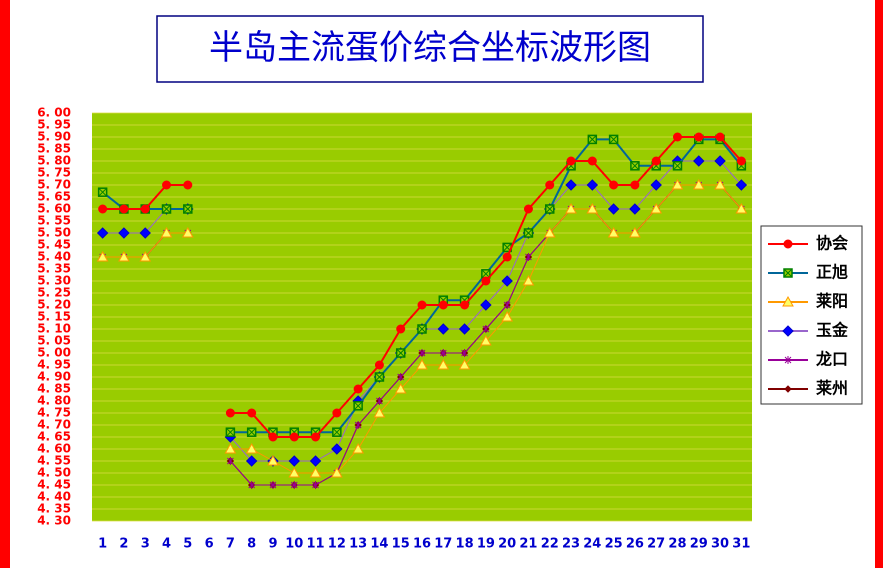 This screenshot has width=883, height=568. What do you see at coordinates (741, 544) in the screenshot?
I see `x-tick-label: 31` at bounding box center [741, 544].